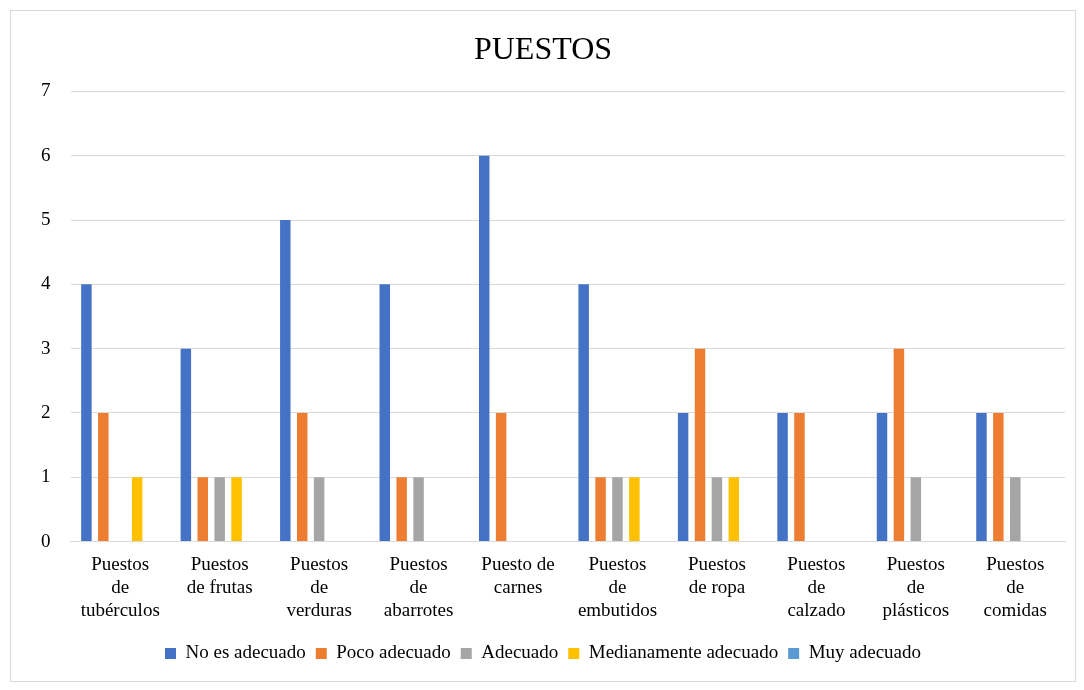  I want to click on x-tick-label: Puestos de calzado, so click(816, 586).